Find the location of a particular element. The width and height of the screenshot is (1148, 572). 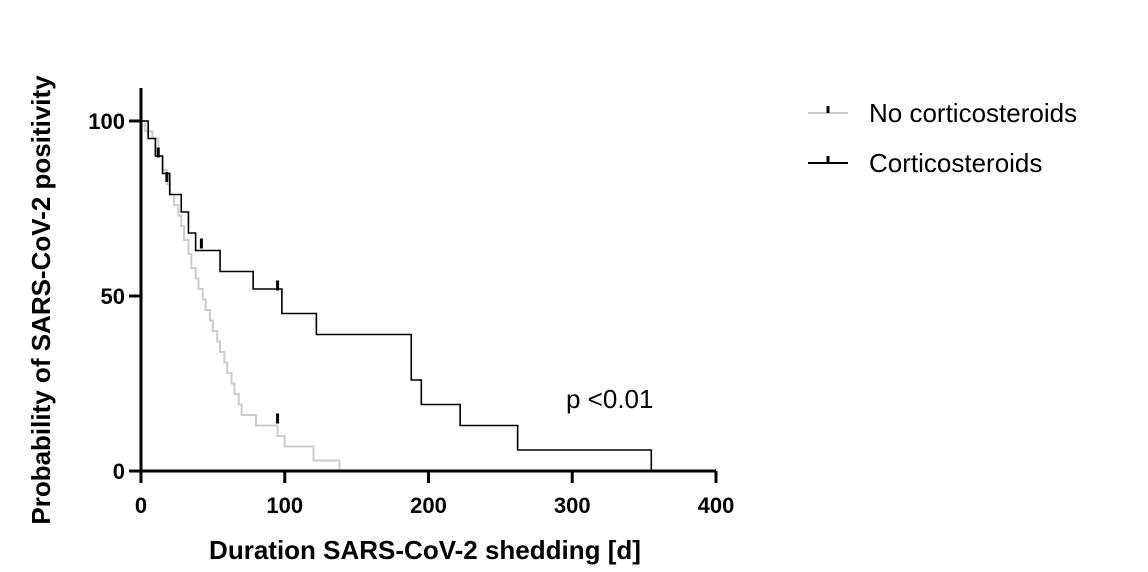

p-value-annotation: p <0.01 is located at coordinates (609, 399).